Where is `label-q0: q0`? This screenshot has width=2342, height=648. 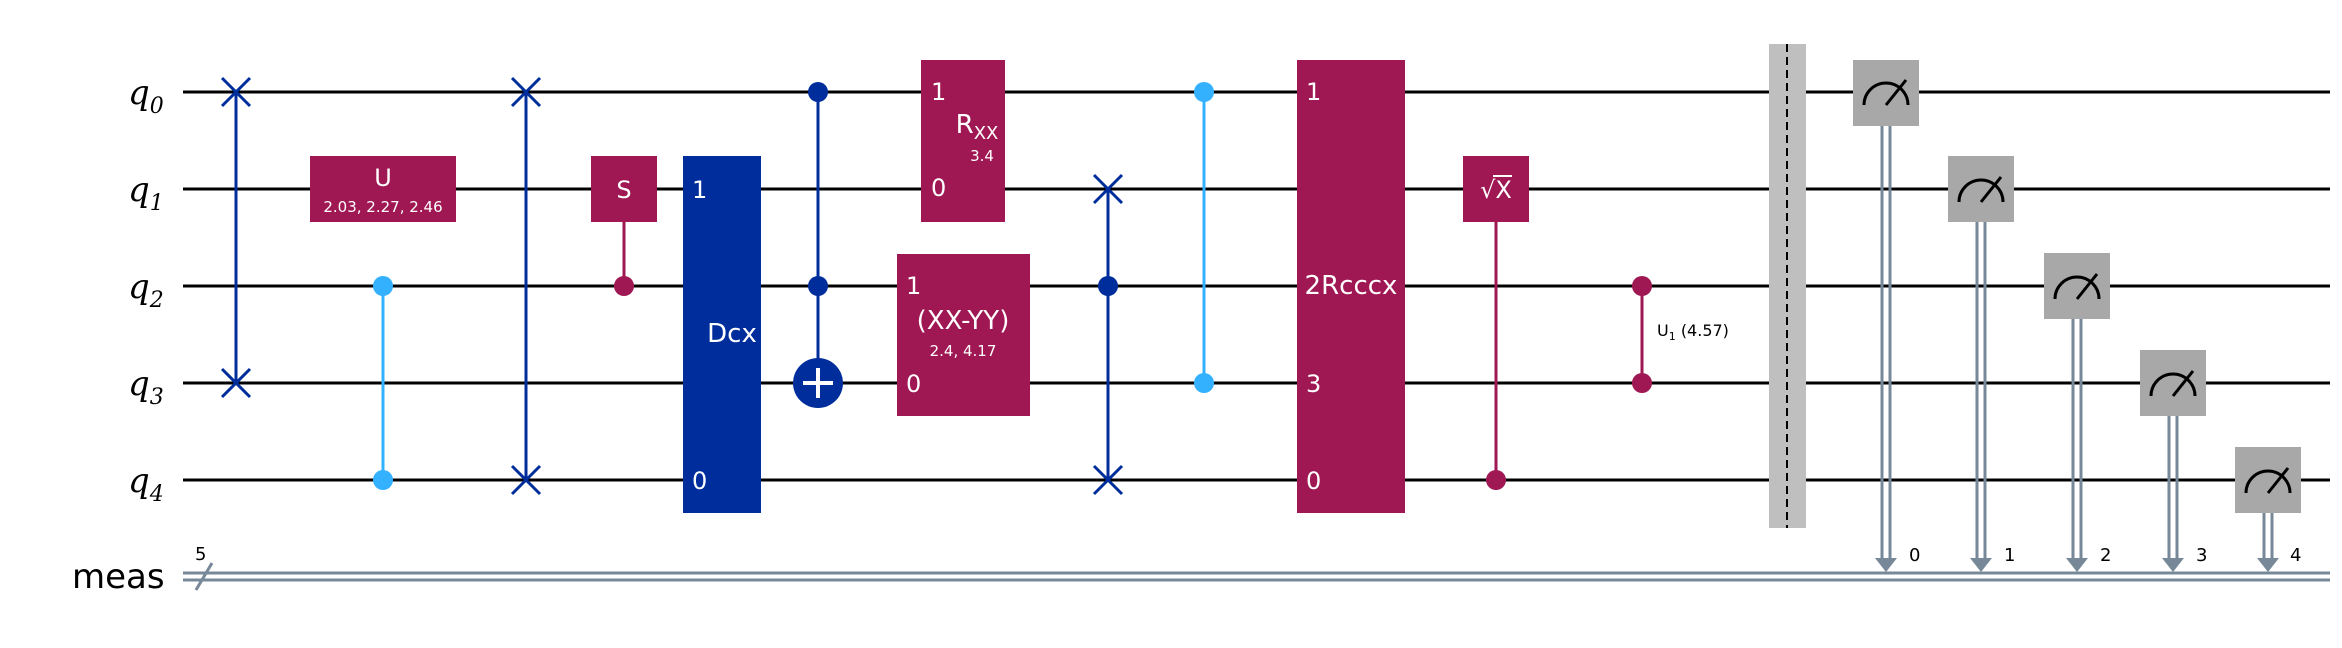
label-q0: q0 is located at coordinates (146, 96).